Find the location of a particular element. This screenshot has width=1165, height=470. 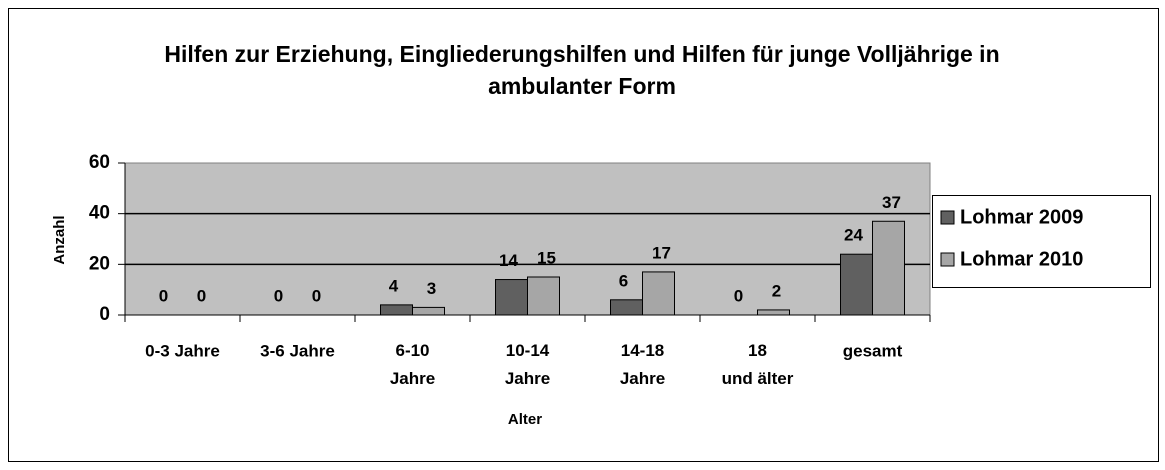

x-tick-label: 10-14 Jahre is located at coordinates (527, 364).